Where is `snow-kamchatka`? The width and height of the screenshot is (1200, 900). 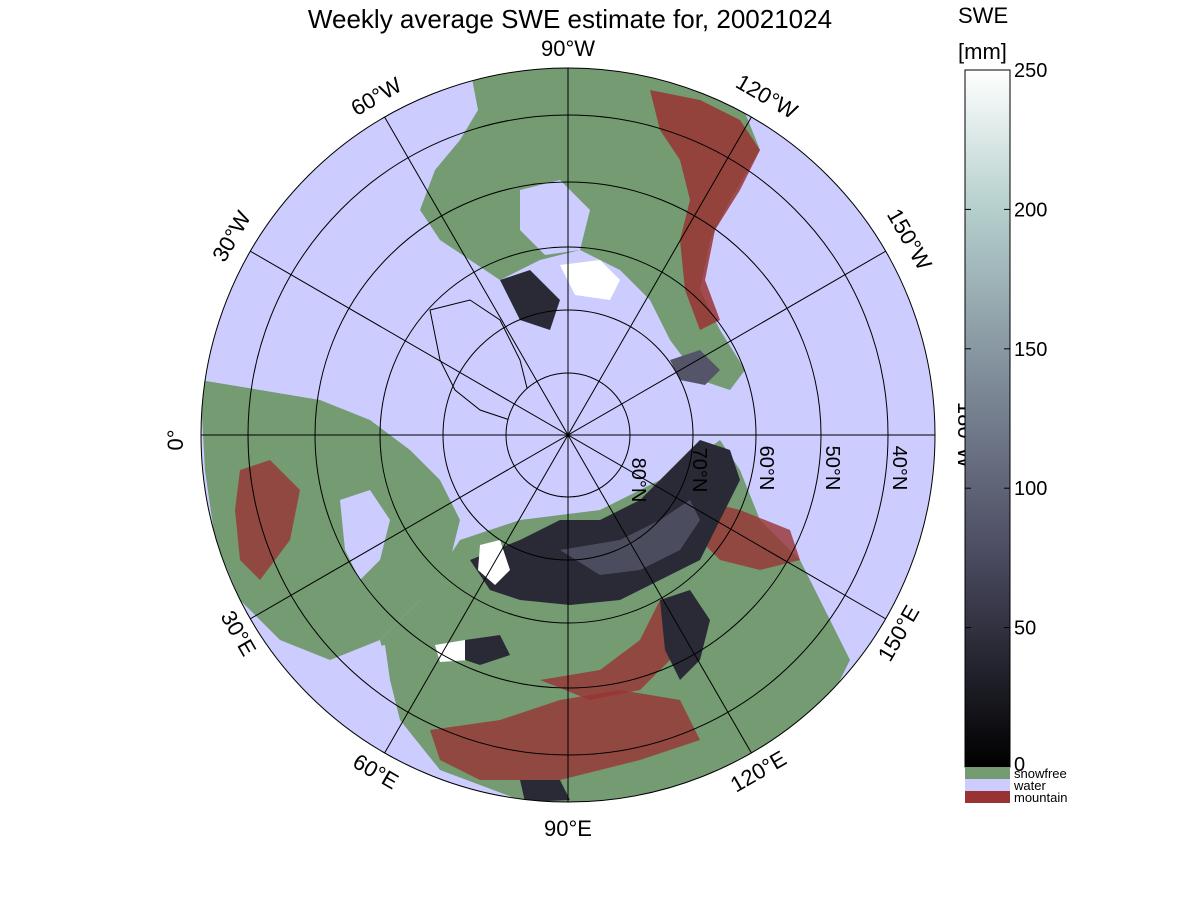
snow-kamchatka is located at coordinates (685, 635).